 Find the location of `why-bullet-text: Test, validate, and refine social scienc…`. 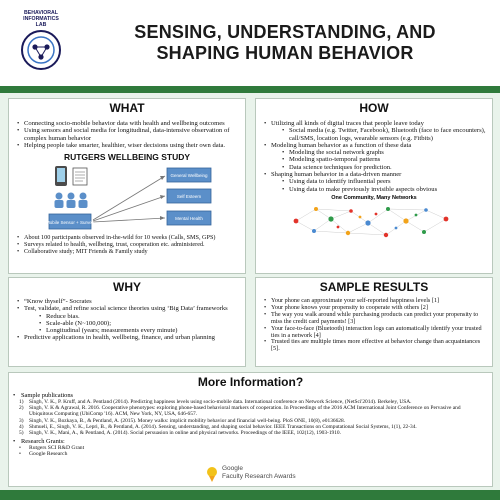

why-bullet-text: Test, validate, and refine social scienc… is located at coordinates (126, 309).